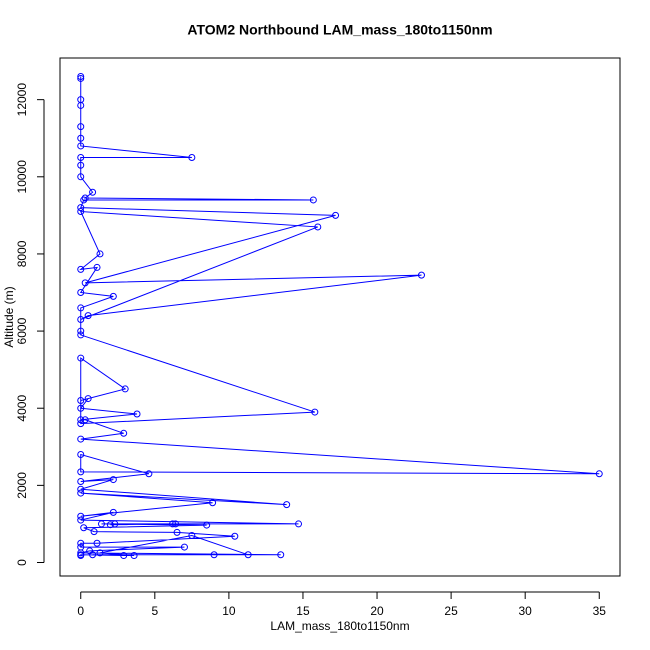  Describe the element at coordinates (339, 626) in the screenshot. I see `x-axis-label: LAM_mass_180to1150nm` at that location.